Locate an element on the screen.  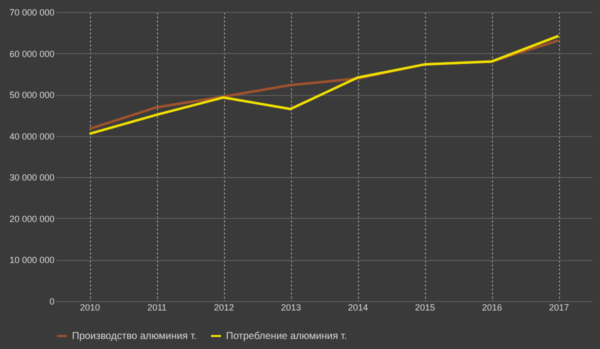
x-tick-label: 2011 is located at coordinates (157, 307).